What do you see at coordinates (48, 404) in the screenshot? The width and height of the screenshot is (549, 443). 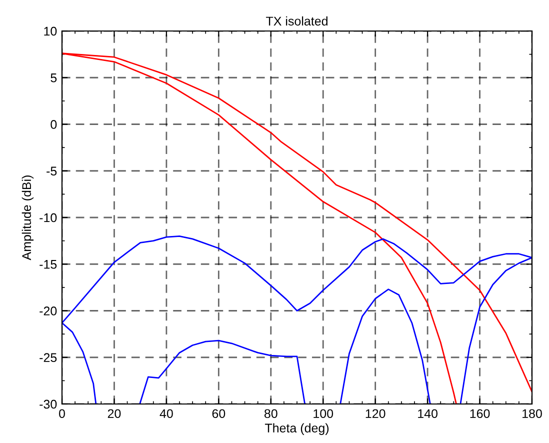 I see `y-tick-label: -30` at bounding box center [48, 404].